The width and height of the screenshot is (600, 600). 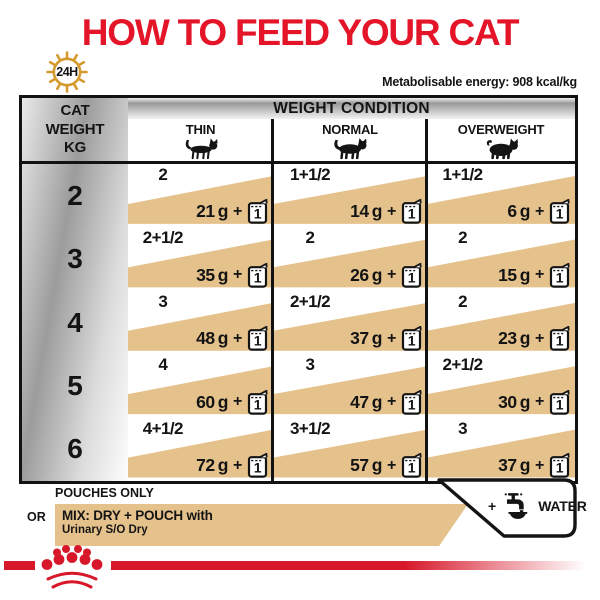 I want to click on brand-bar-left, so click(x=19, y=565).